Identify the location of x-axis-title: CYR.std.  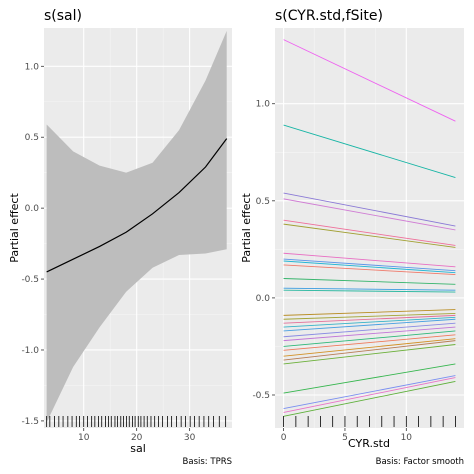
(369, 443).